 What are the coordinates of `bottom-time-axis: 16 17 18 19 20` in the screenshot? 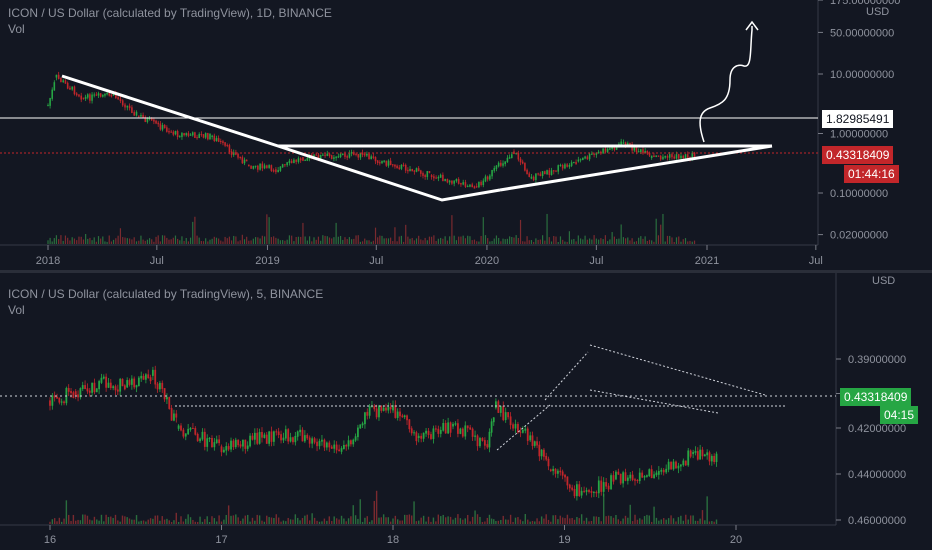 It's located at (393, 535).